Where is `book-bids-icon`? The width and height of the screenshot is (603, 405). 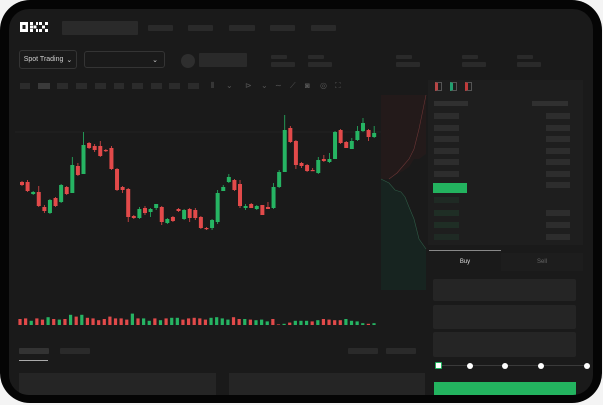 book-bids-icon is located at coordinates (453, 86).